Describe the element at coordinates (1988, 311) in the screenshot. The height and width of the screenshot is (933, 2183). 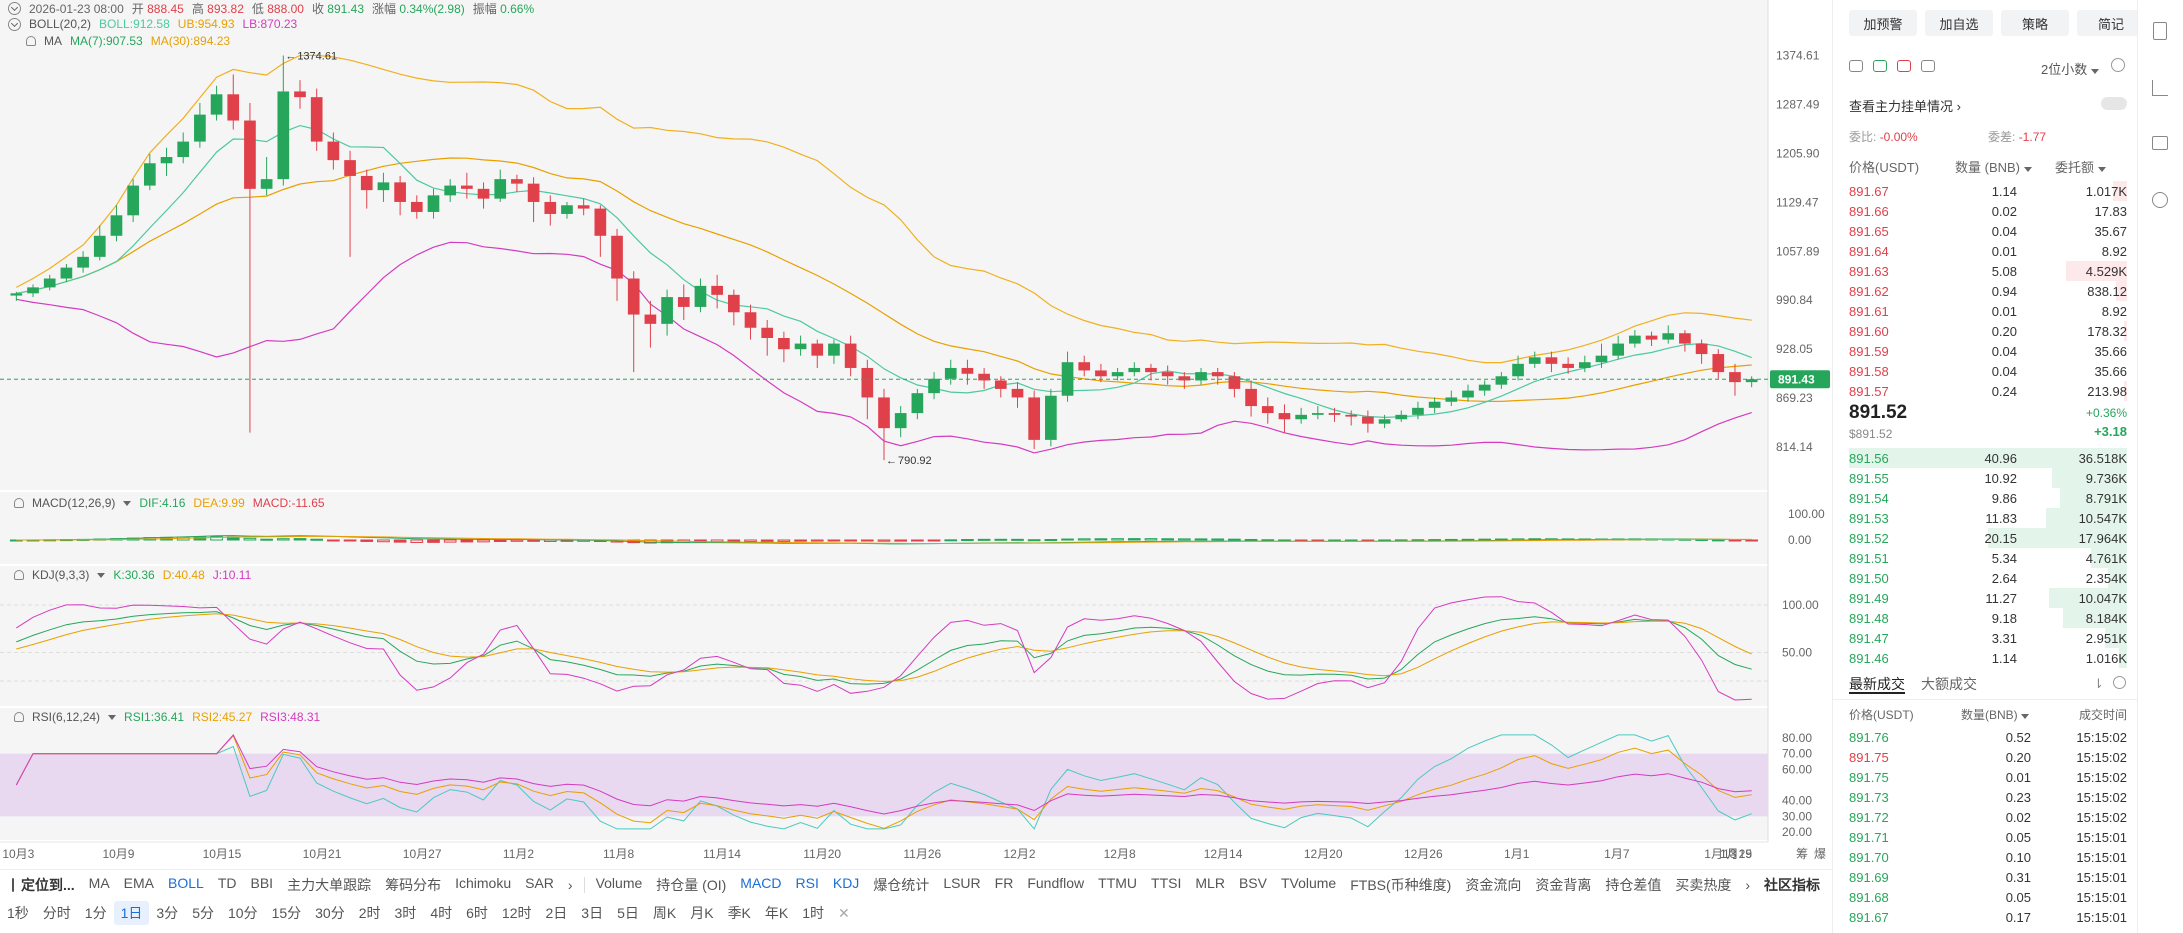
I see `asks-row: 891.61 0.01 8.92` at that location.